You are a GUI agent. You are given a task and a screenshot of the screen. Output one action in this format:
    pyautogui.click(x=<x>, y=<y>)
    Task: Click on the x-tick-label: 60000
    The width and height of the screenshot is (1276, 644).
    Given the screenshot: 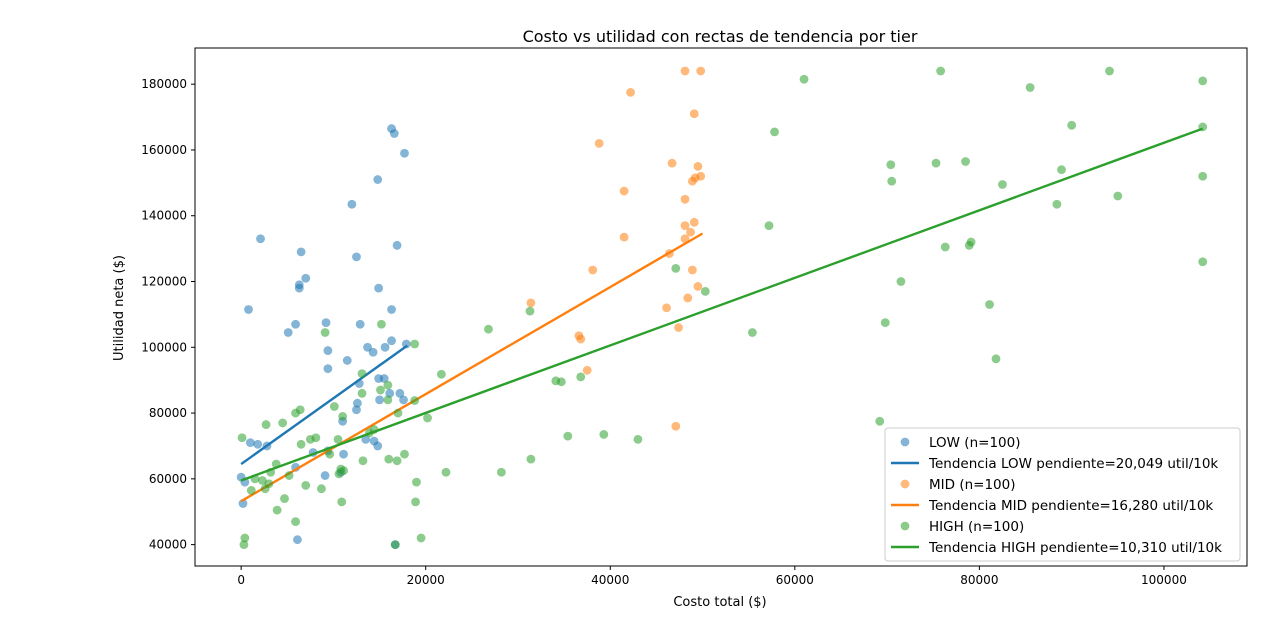 What is the action you would take?
    pyautogui.click(x=795, y=580)
    